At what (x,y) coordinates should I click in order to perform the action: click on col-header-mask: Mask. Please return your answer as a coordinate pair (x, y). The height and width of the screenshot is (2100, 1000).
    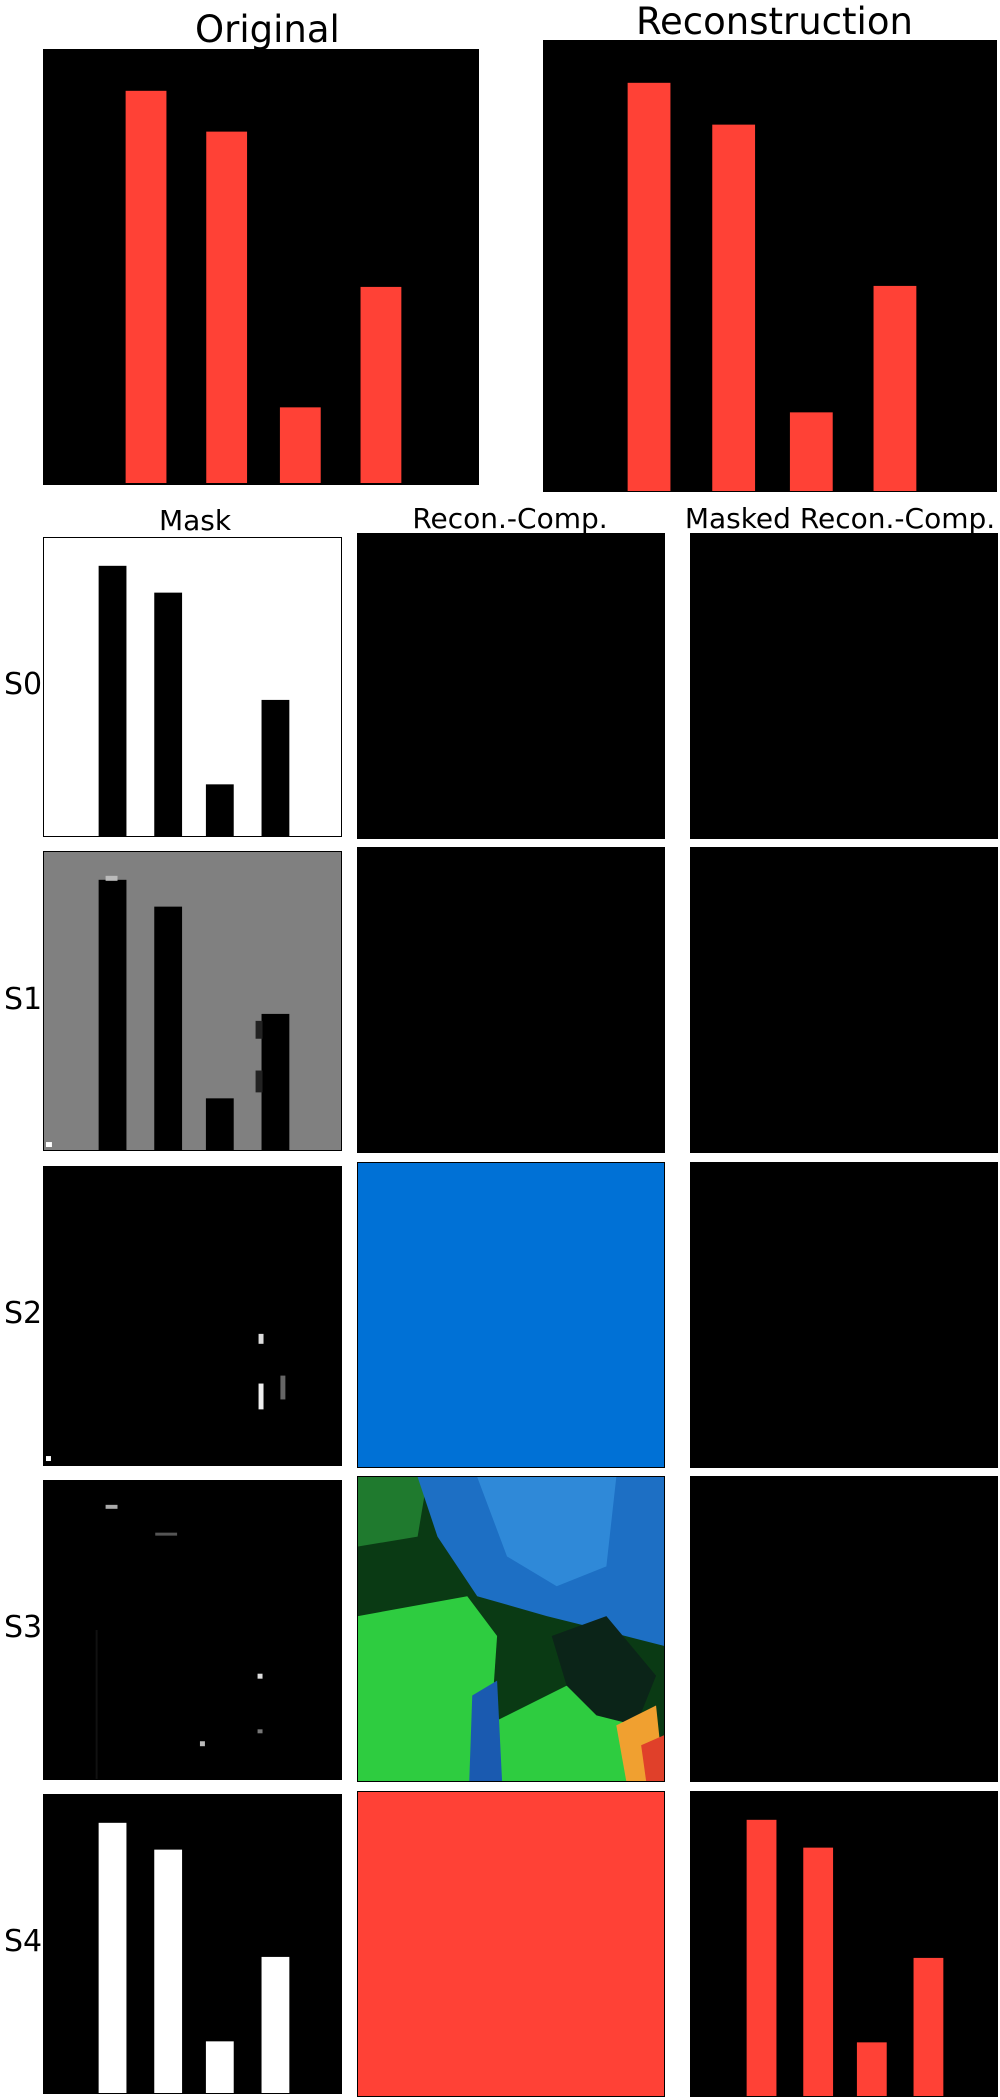
    Looking at the image, I should click on (195, 520).